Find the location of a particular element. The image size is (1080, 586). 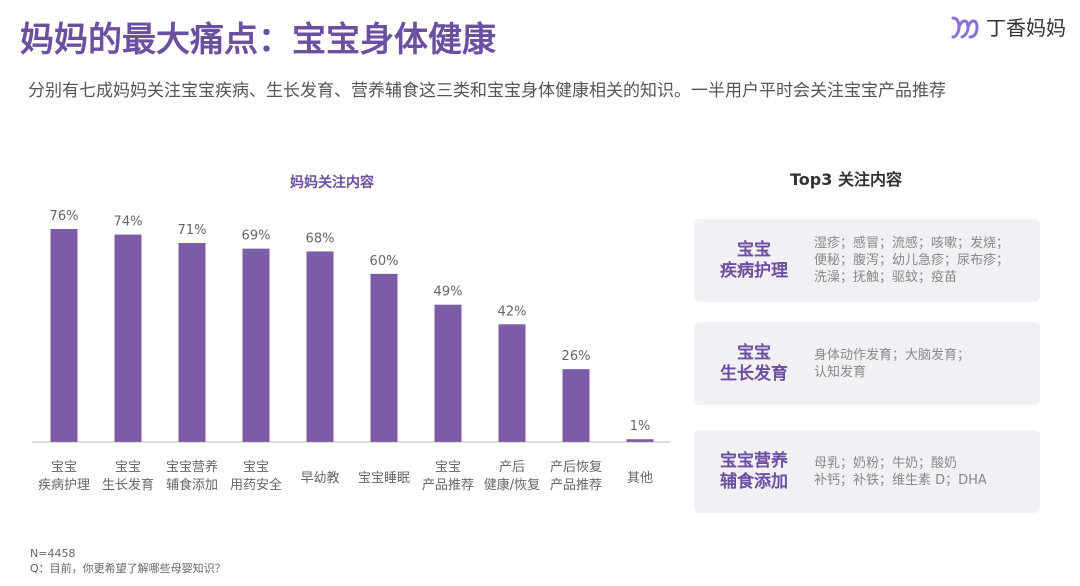

chart-title: 妈妈关注内容 is located at coordinates (332, 183).